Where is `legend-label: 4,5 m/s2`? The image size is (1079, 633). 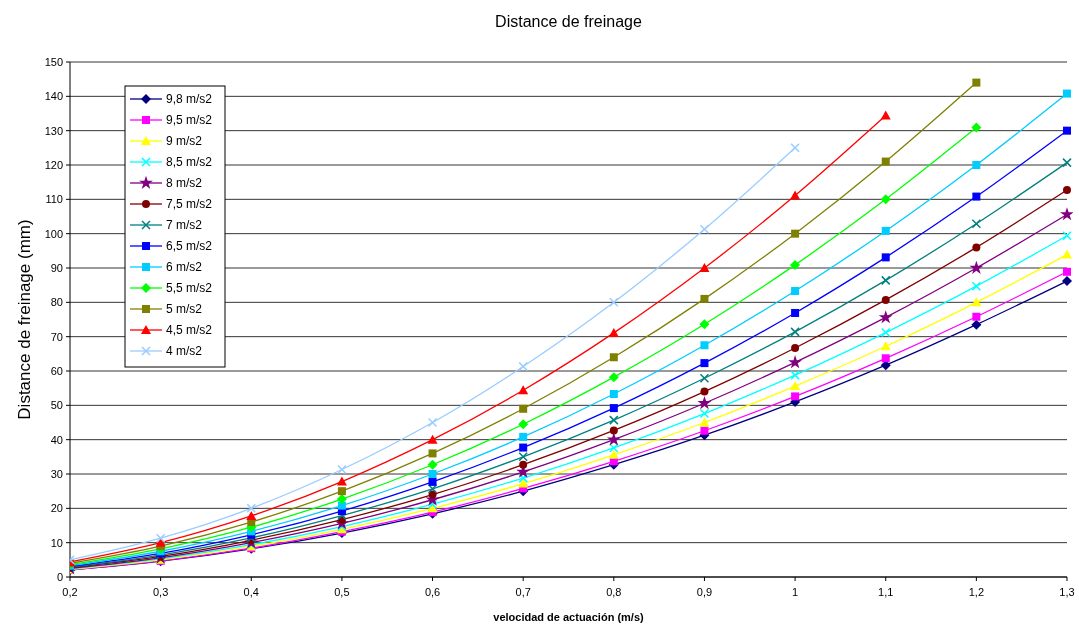
legend-label: 4,5 m/s2 is located at coordinates (189, 330).